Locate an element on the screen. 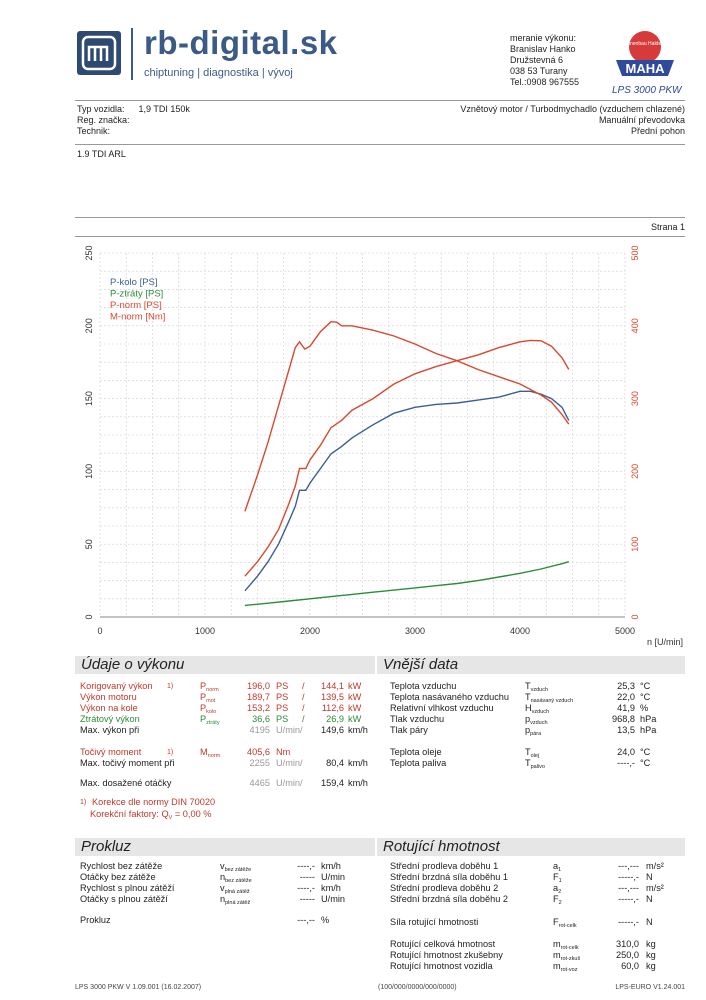 Image resolution: width=706 pixels, height=1000 pixels. metric-label: Korigovaný výkon is located at coordinates (116, 686).